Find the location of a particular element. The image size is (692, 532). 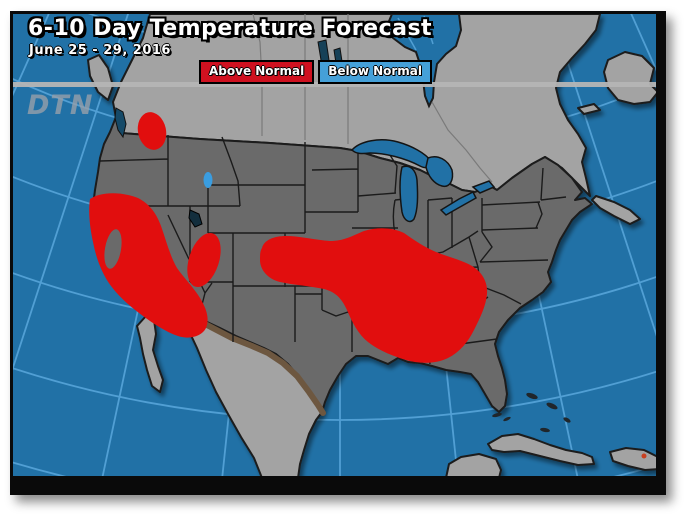

legend: Above Normal Below Normal is located at coordinates (316, 72).